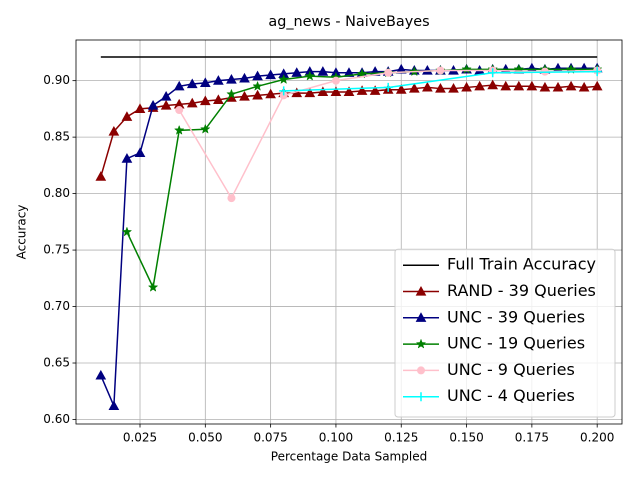  What do you see at coordinates (56, 193) in the screenshot?
I see `y-tick-label: 0.80` at bounding box center [56, 193].